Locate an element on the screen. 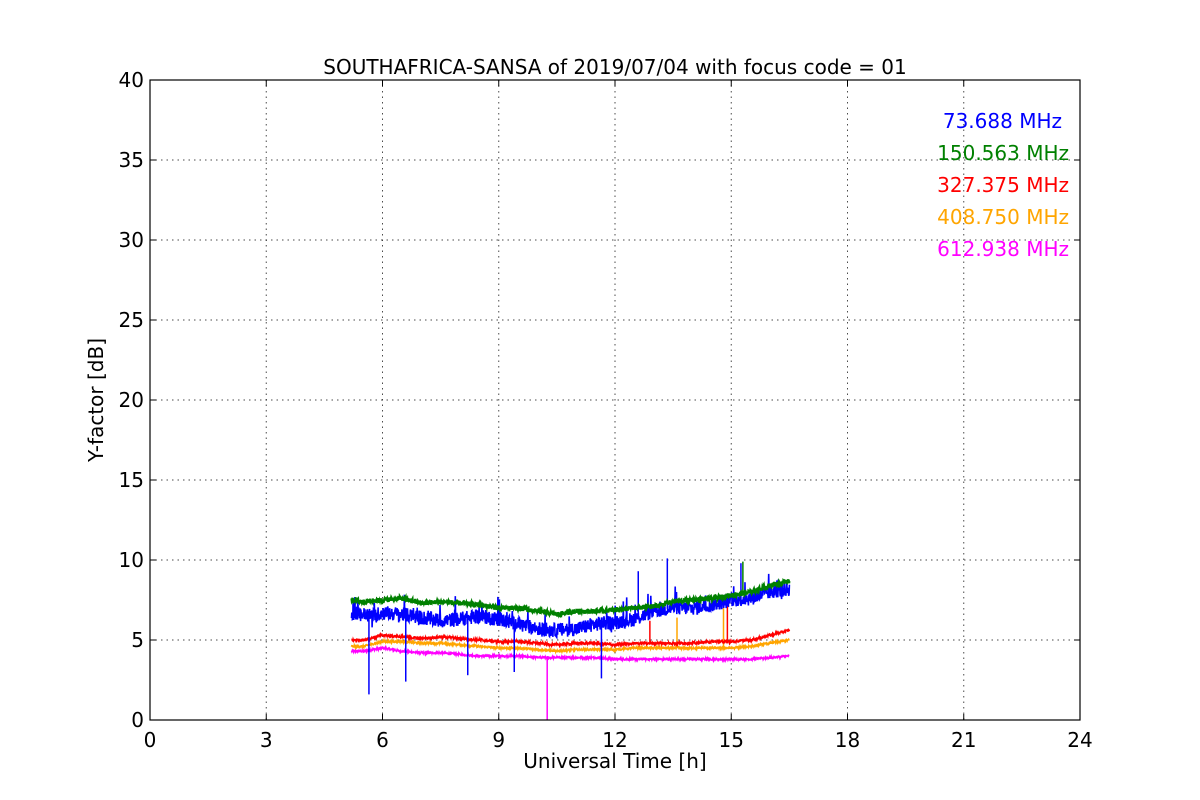  x-tick-label: 0 is located at coordinates (150, 740).